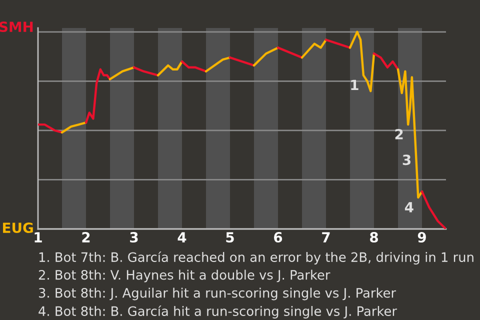  I want to click on x-tick-label: 4, so click(182, 237).